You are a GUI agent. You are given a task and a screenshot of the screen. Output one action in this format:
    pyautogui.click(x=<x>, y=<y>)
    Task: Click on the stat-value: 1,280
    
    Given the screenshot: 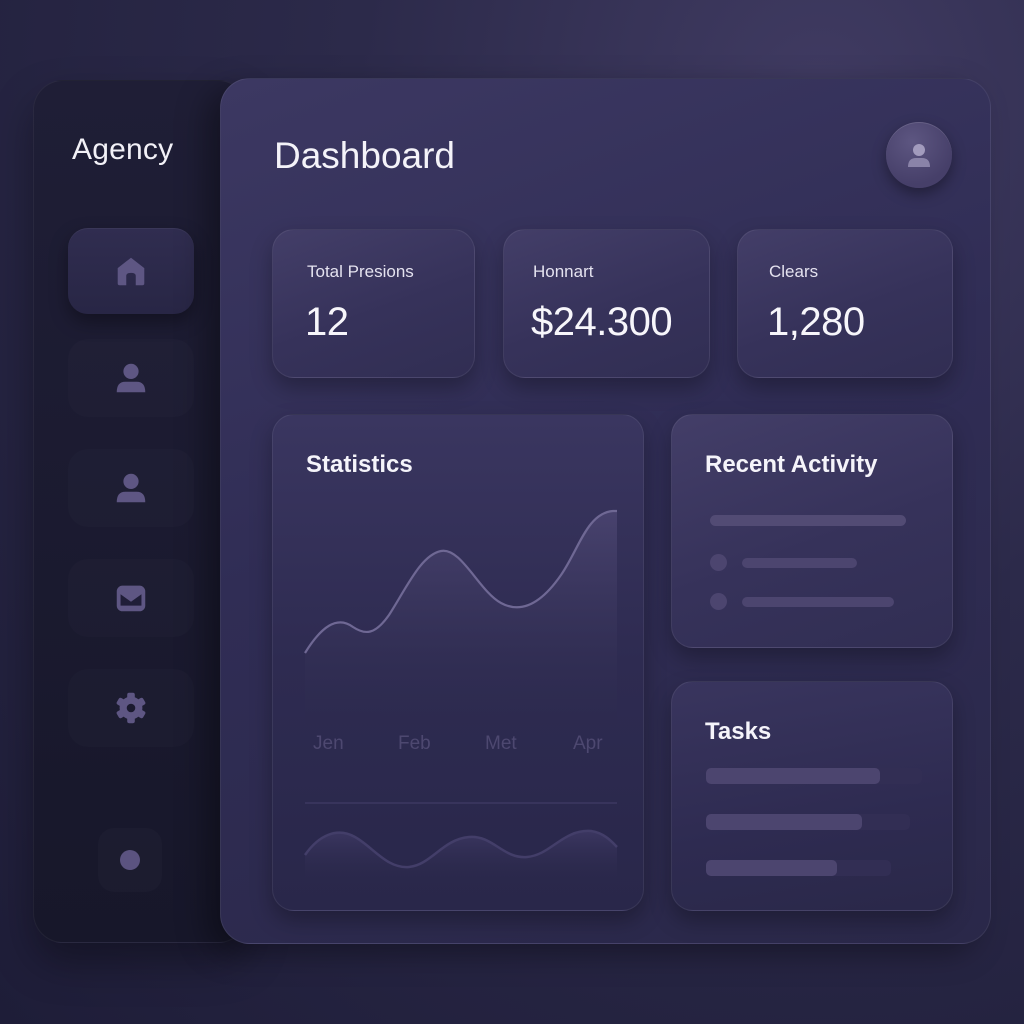 What is the action you would take?
    pyautogui.click(x=816, y=322)
    